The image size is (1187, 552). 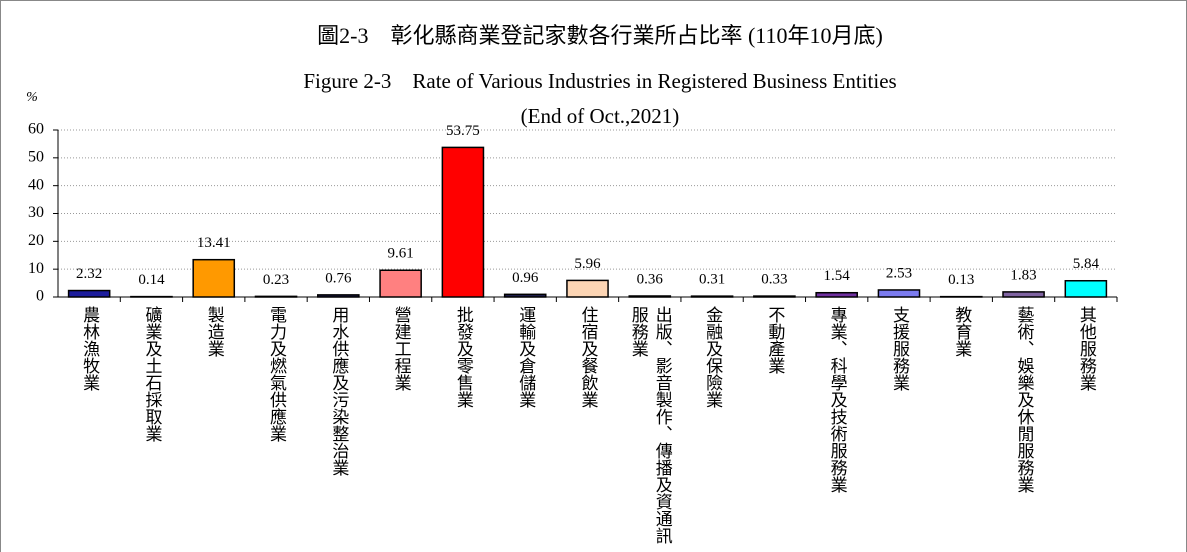 What do you see at coordinates (649, 425) in the screenshot?
I see `x-tick-label: 出版、影音製作、傳播及資通訊服務業` at bounding box center [649, 425].